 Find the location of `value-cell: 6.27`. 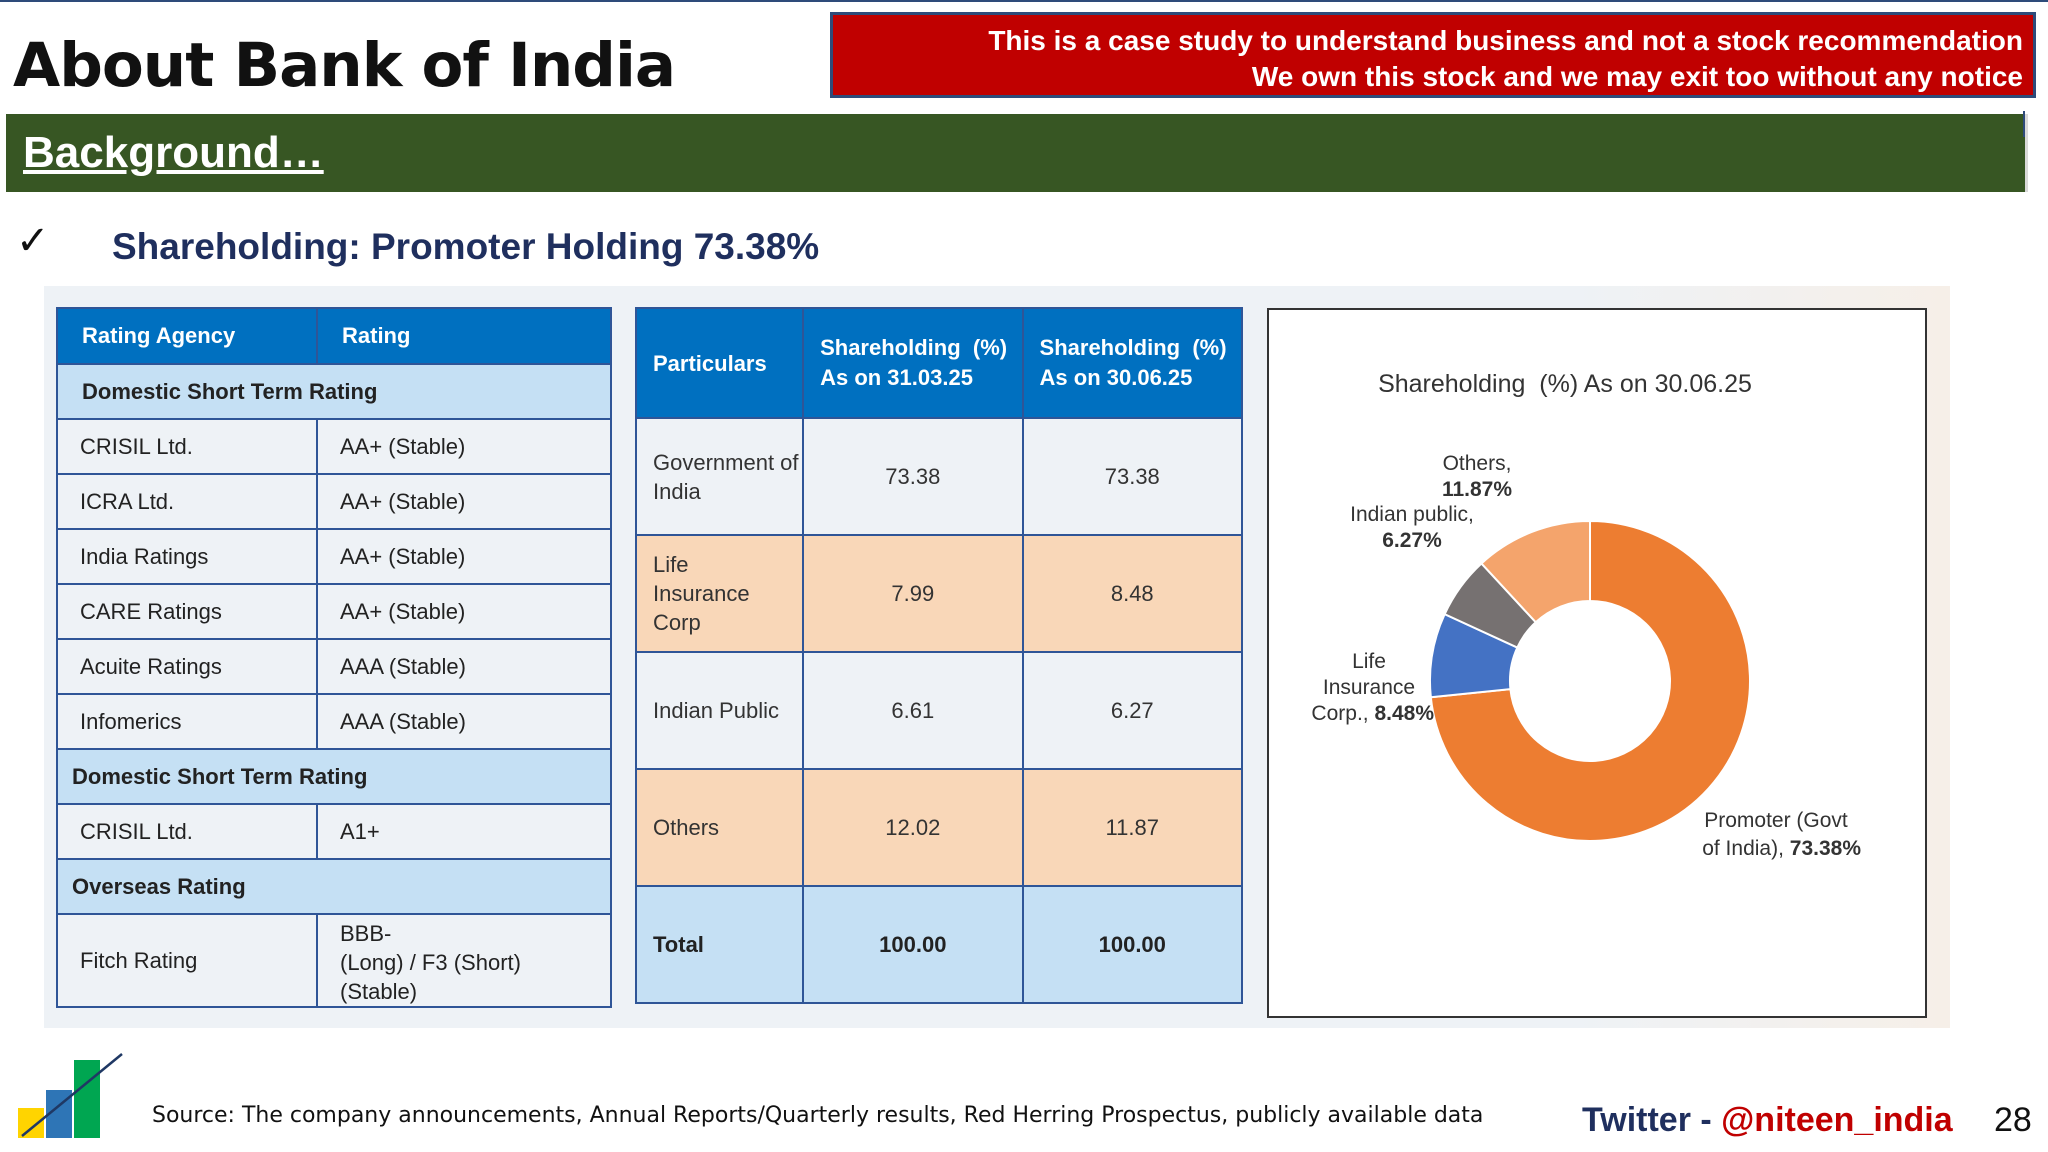

value-cell: 6.27 is located at coordinates (1132, 710).